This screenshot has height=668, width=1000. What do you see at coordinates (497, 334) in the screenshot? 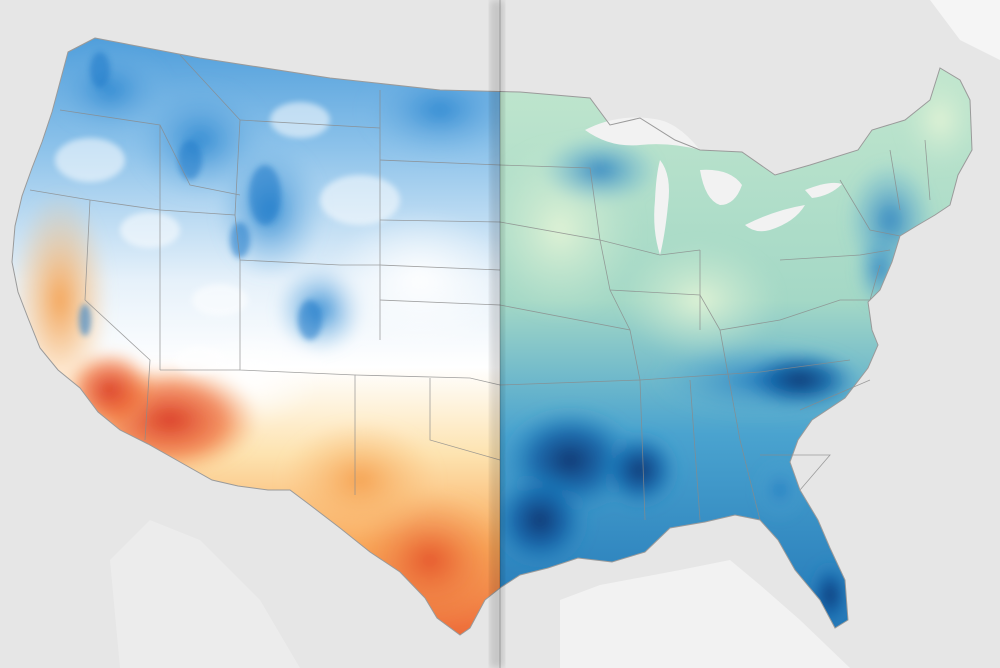
I see `panel-divider` at bounding box center [497, 334].